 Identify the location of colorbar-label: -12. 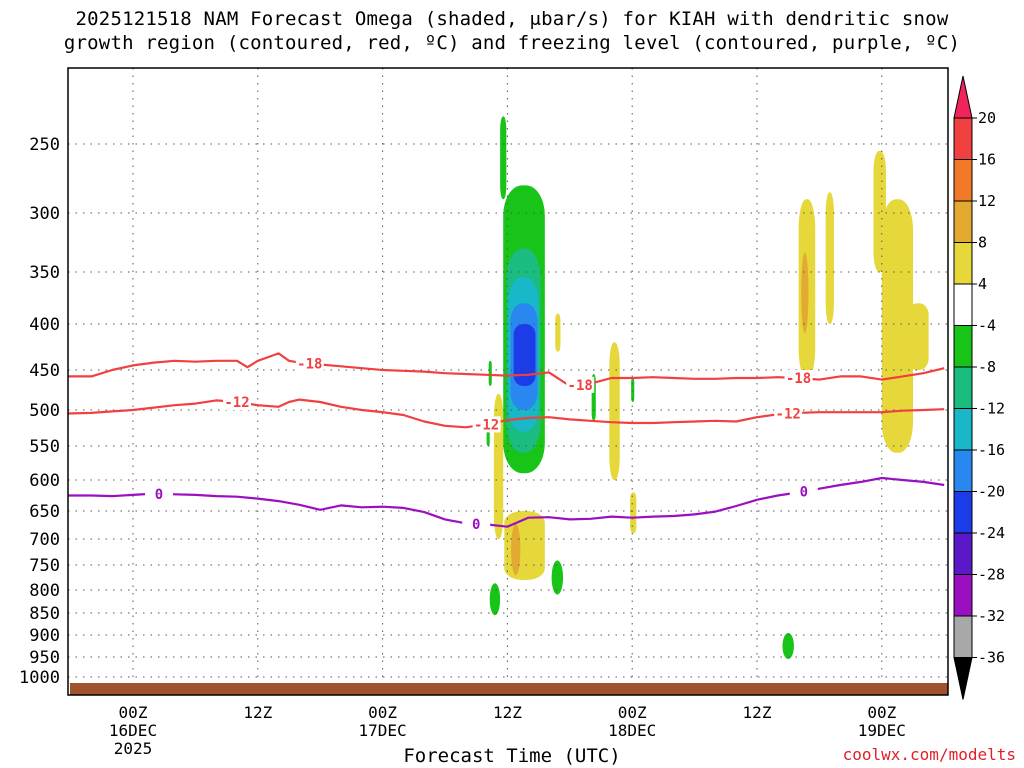
(991, 409).